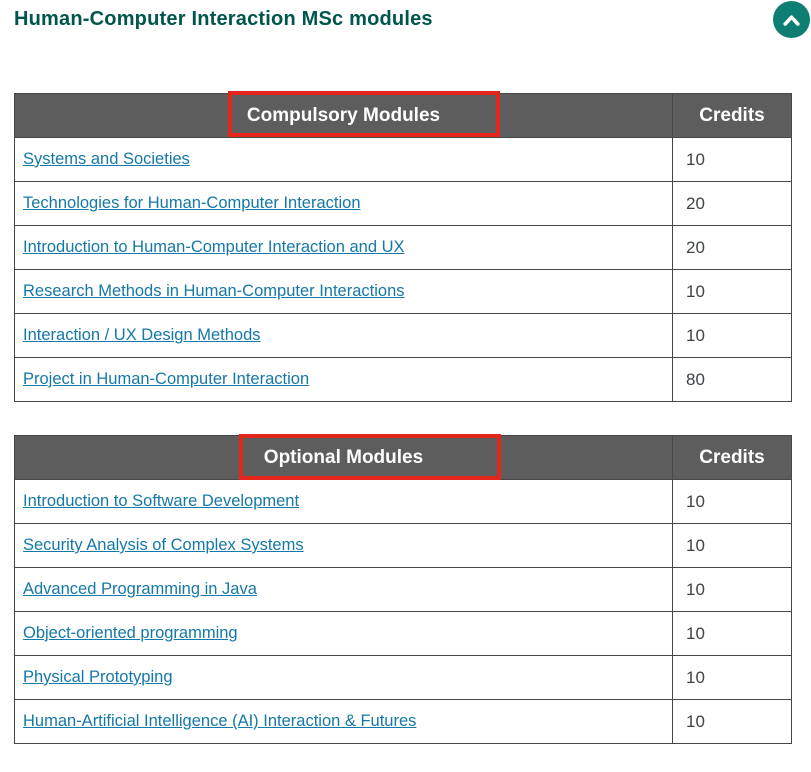 The height and width of the screenshot is (772, 811). I want to click on module-link: Physical Prototyping, so click(98, 677).